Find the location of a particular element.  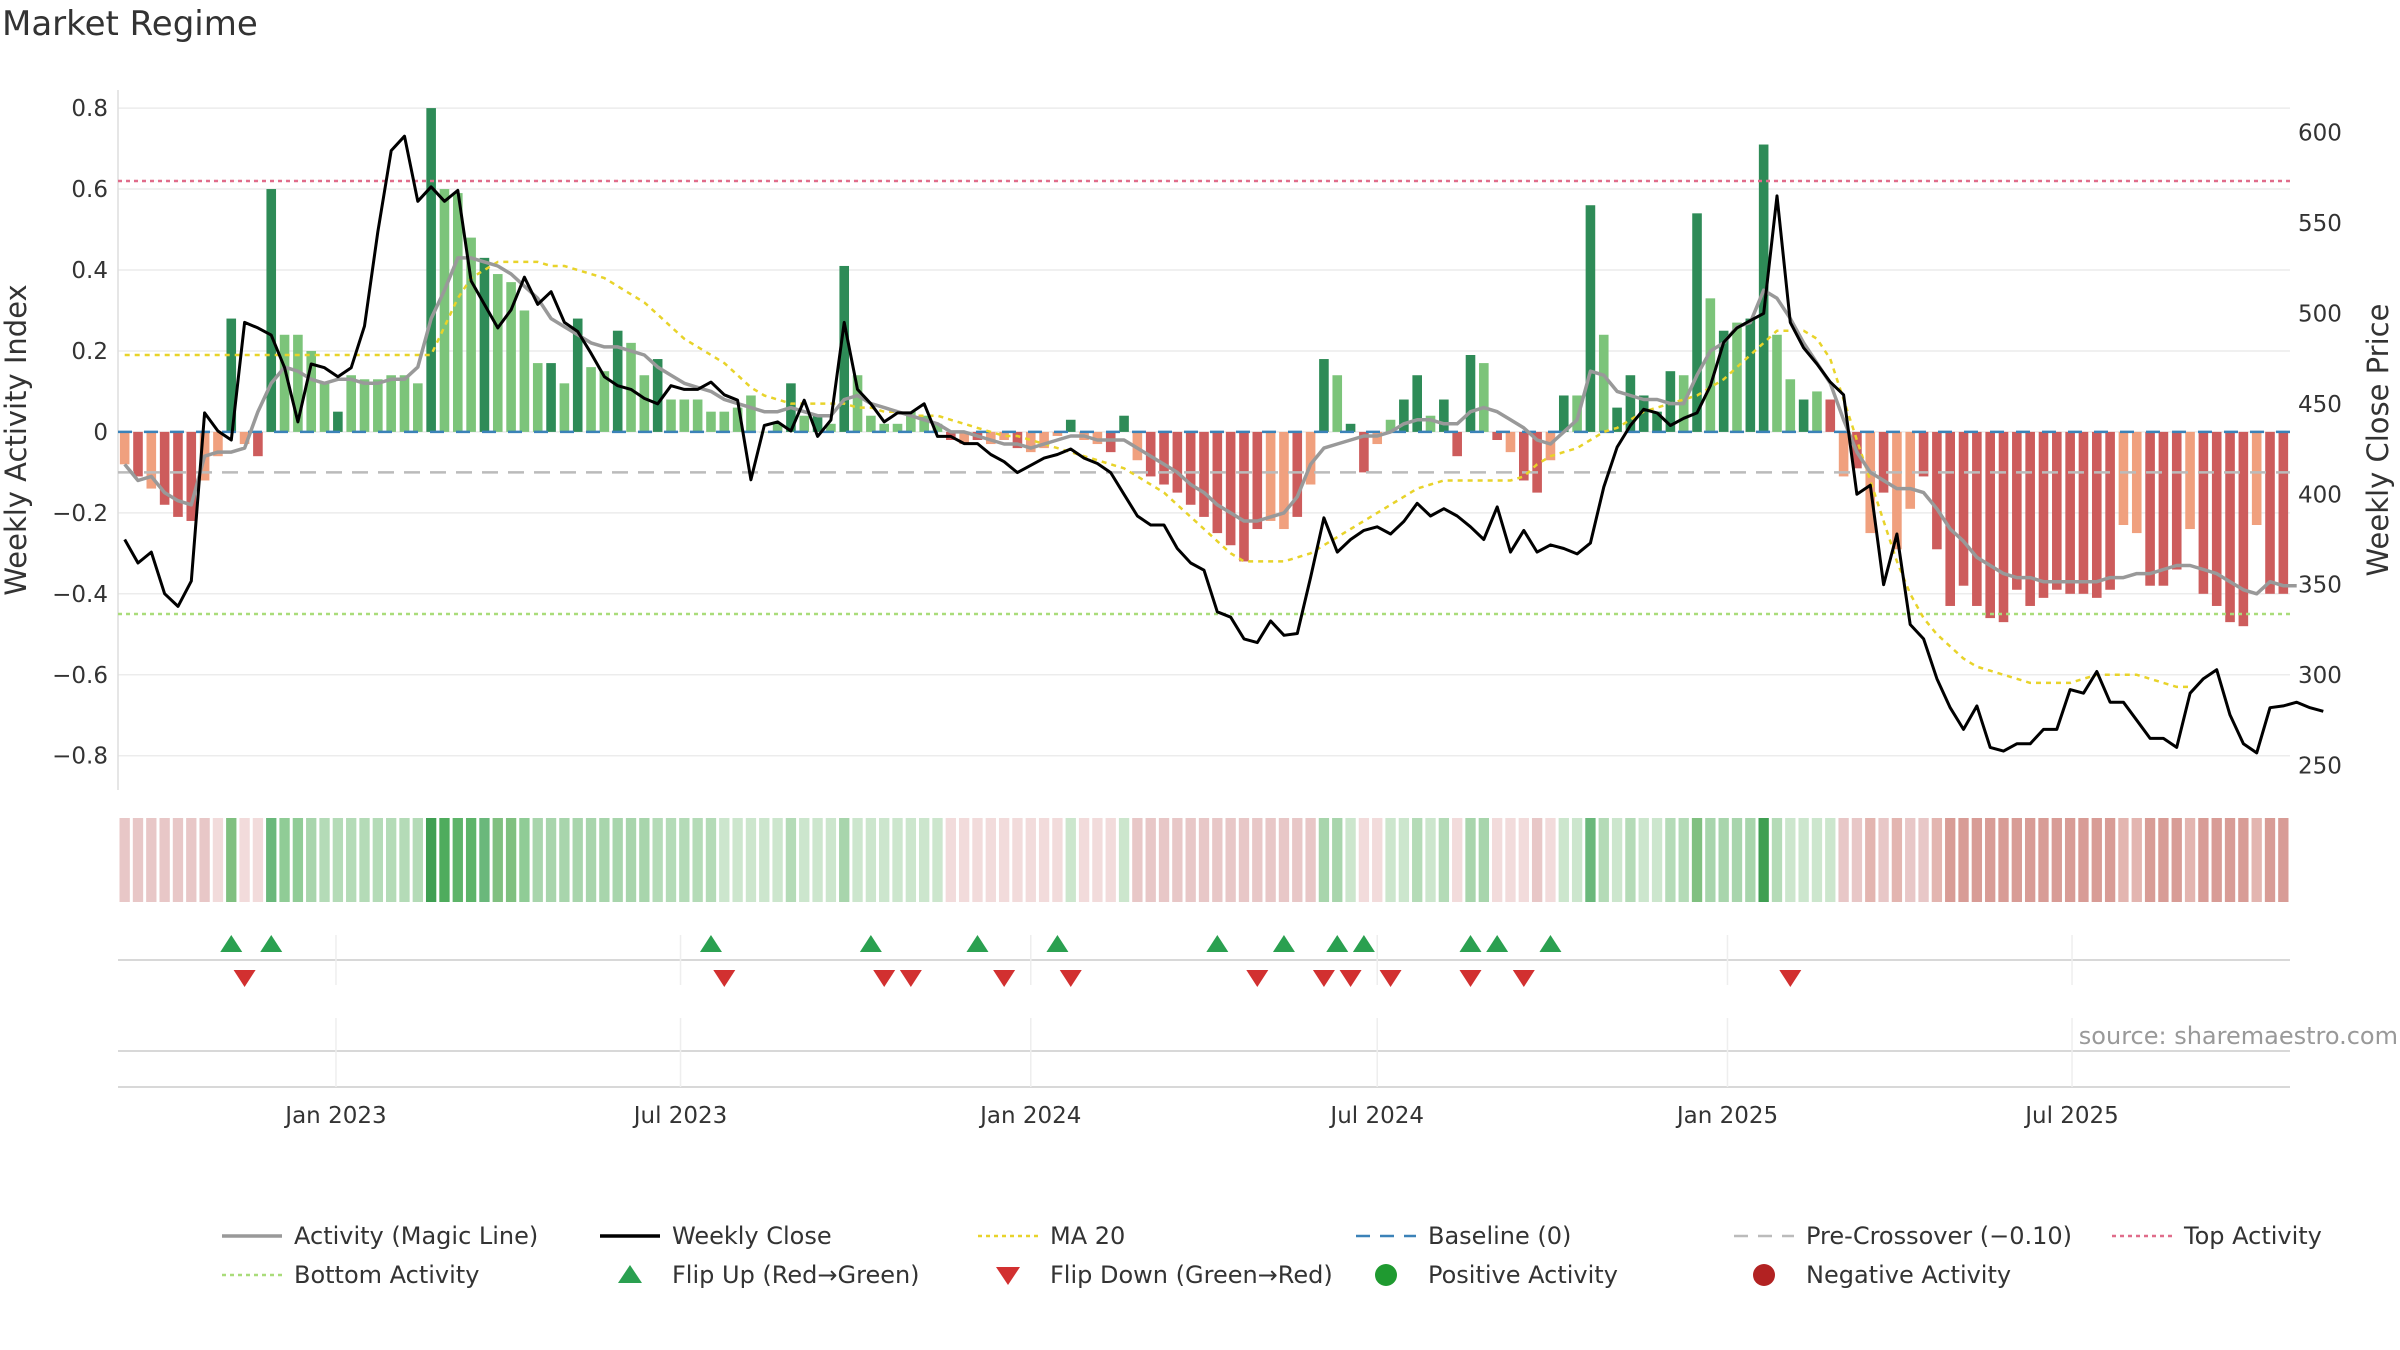

y-left-axis-title: Weekly Activity Index is located at coordinates (16, 439).